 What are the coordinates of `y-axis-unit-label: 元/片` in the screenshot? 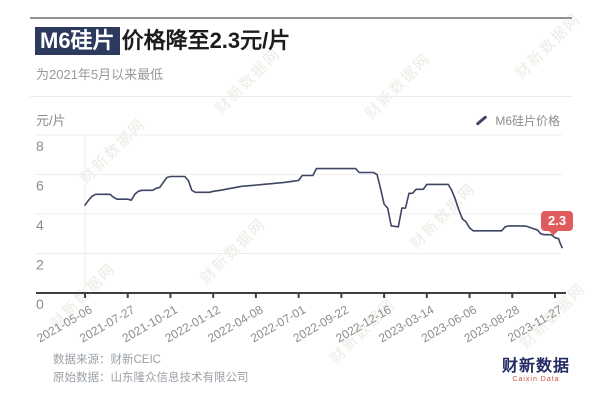 It's located at (51, 120).